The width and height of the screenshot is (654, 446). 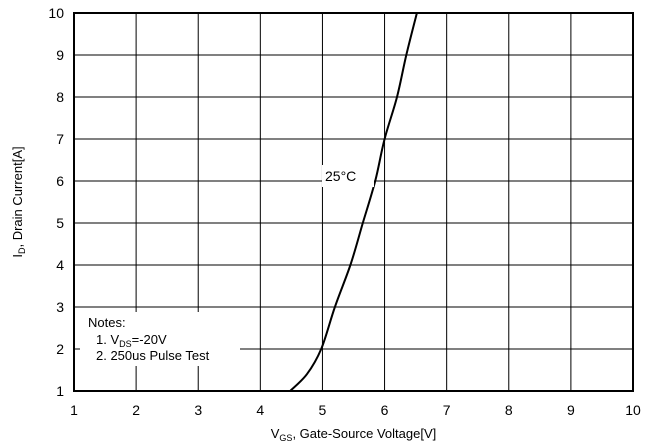 What do you see at coordinates (60, 265) in the screenshot?
I see `y-tick-label-3: 4` at bounding box center [60, 265].